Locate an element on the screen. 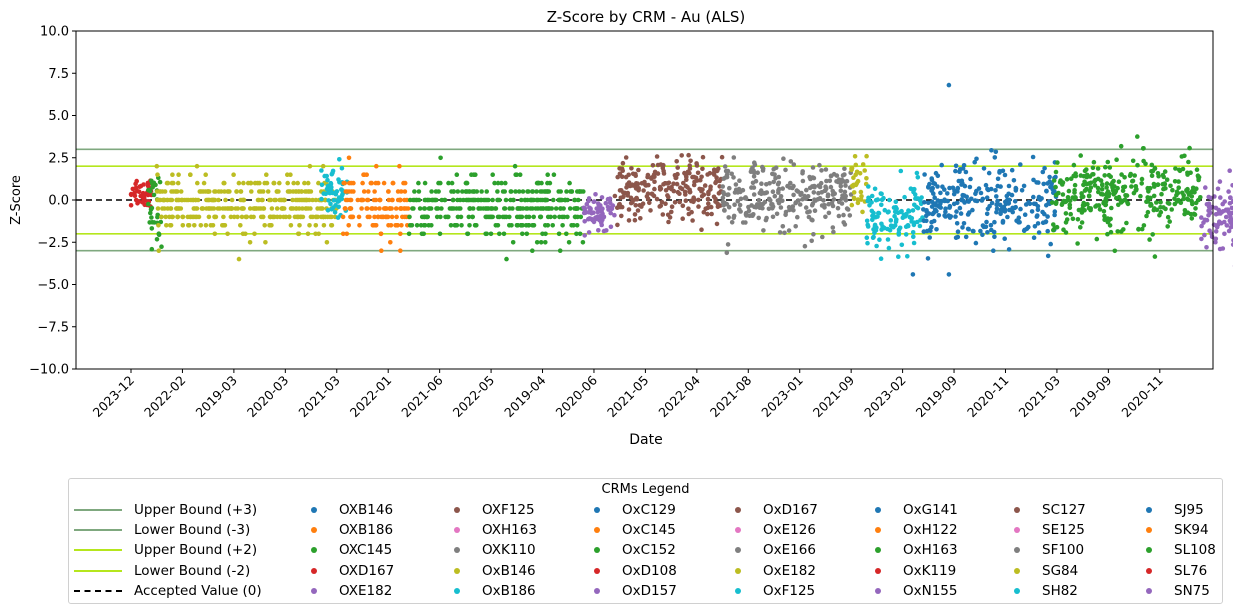 The height and width of the screenshot is (614, 1233). legend-label: OxD167 is located at coordinates (790, 510).